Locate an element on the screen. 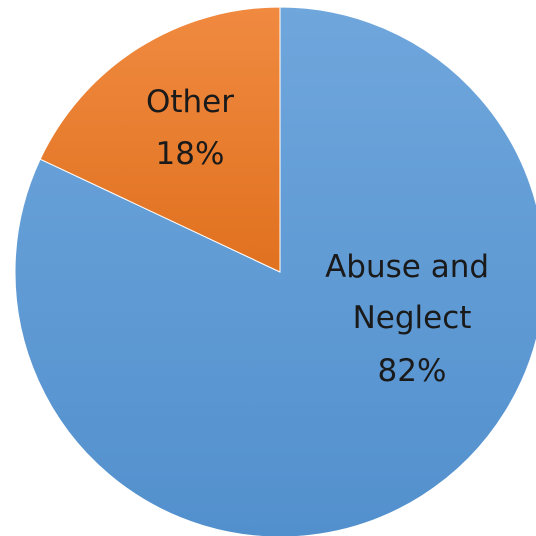 This screenshot has width=536, height=536. slice-label-other: Other is located at coordinates (190, 102).